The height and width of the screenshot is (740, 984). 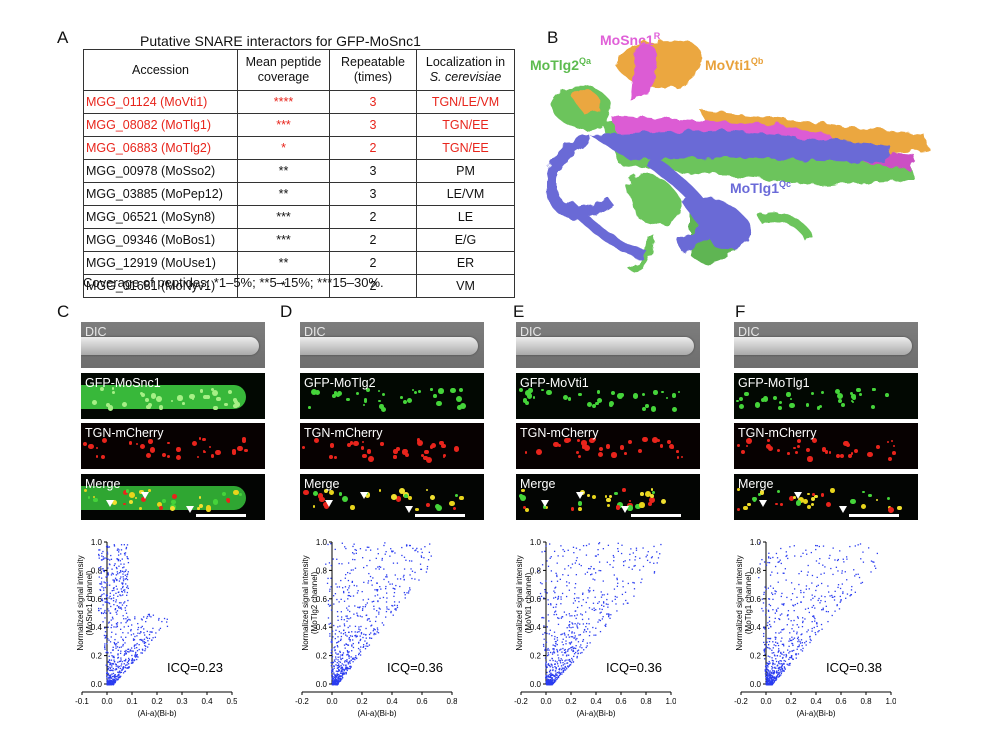 I want to click on red-panel-e: TGN-mCherry, so click(x=608, y=446).